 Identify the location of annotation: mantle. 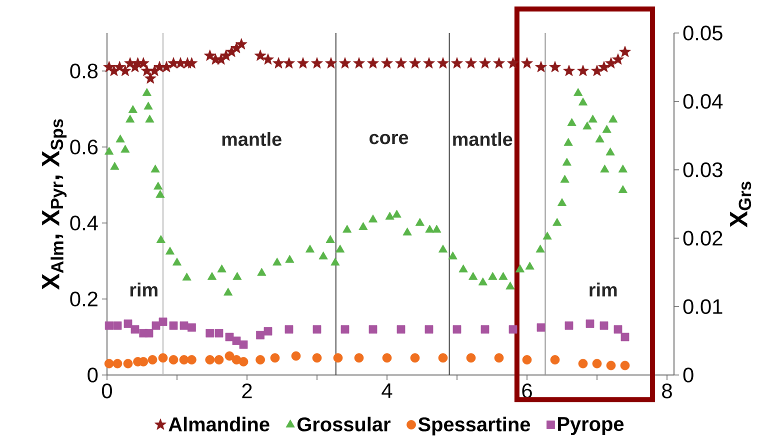
(482, 139).